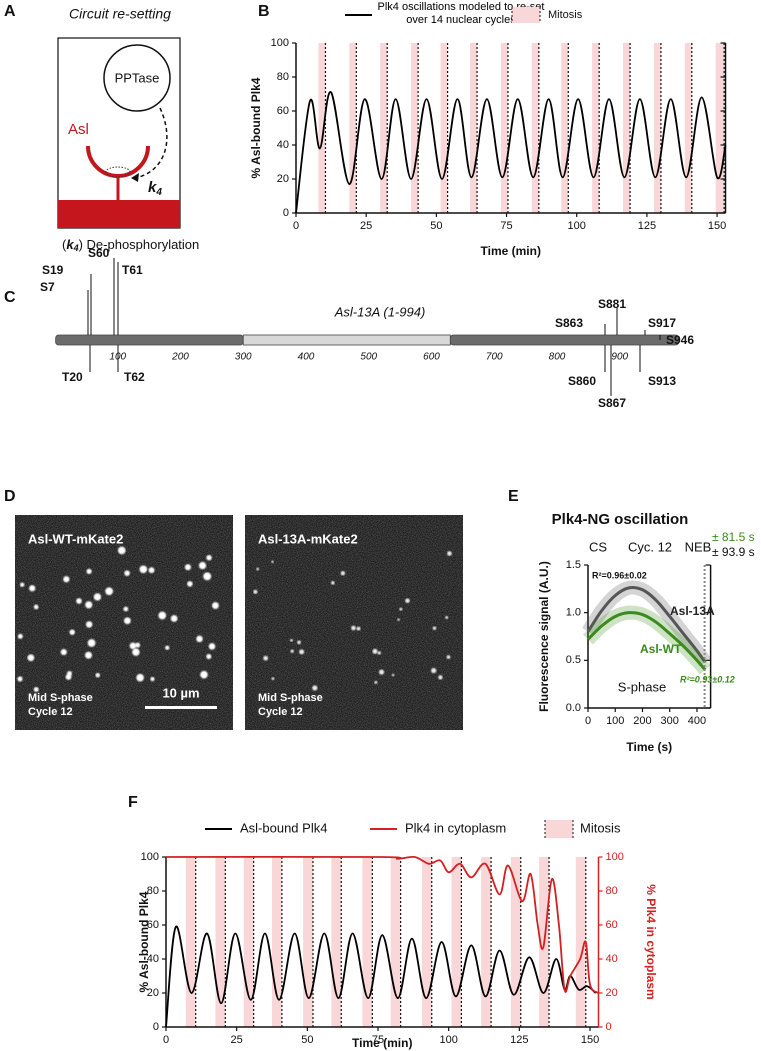  Describe the element at coordinates (180, 357) in the screenshot. I see `protein-tick-label: 200` at that location.